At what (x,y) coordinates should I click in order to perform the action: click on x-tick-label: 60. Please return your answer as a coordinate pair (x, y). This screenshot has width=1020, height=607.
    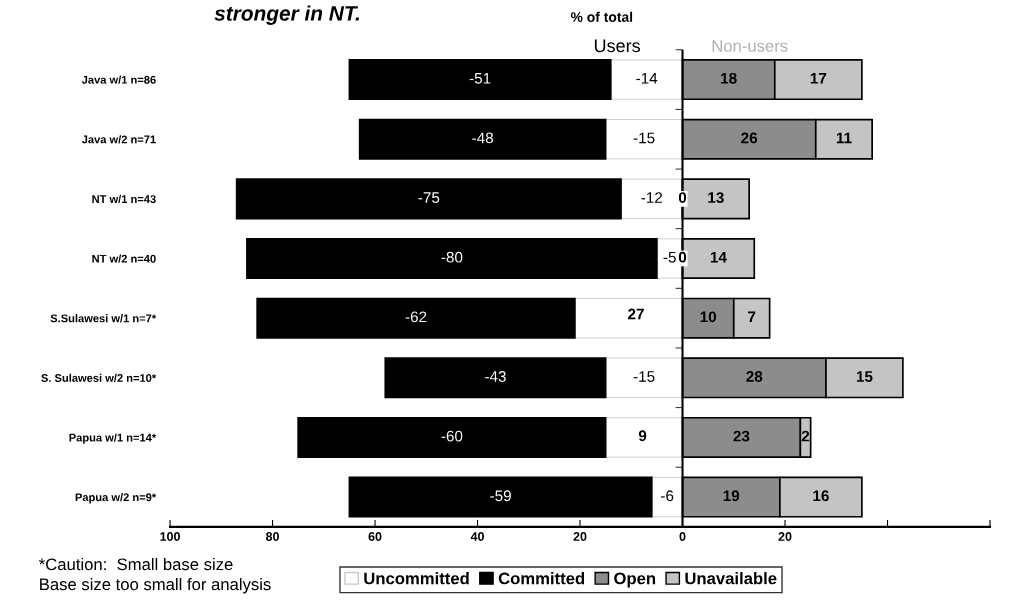
    Looking at the image, I should click on (375, 536).